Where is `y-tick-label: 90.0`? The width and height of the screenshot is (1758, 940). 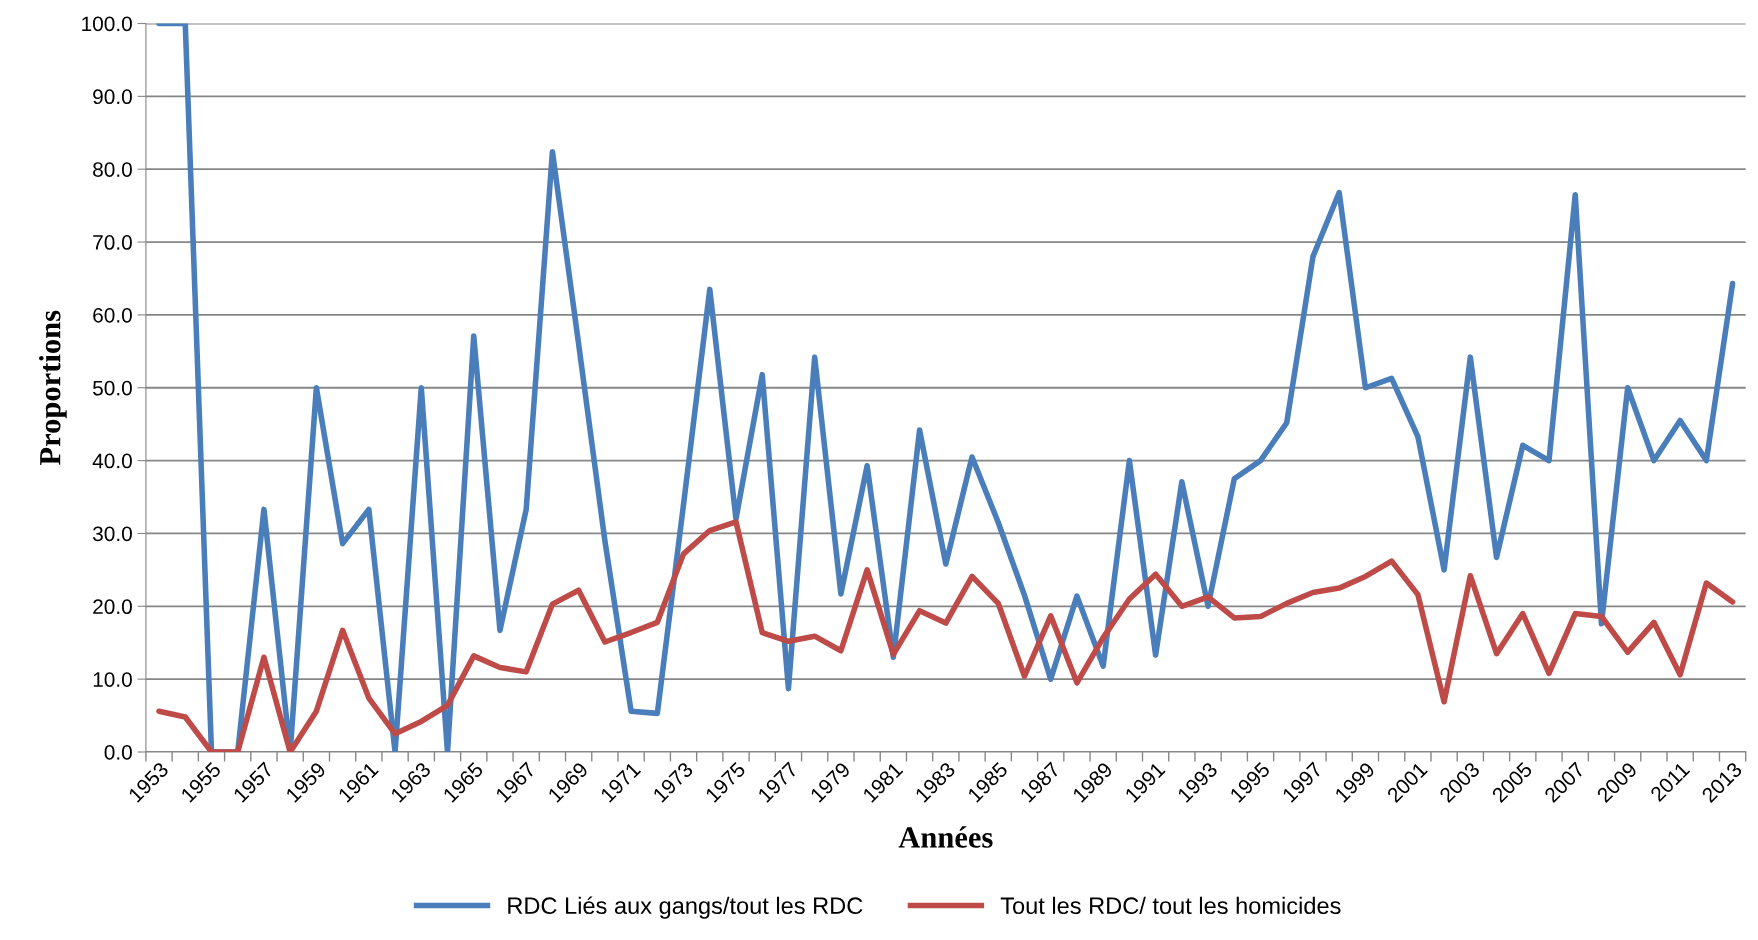
y-tick-label: 90.0 is located at coordinates (112, 97).